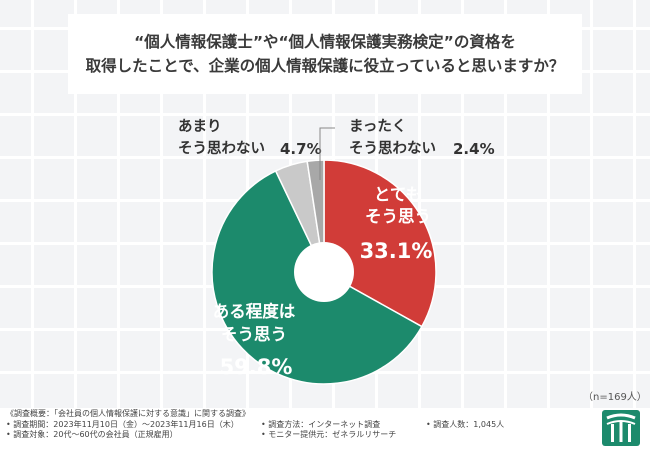 Image resolution: width=650 pixels, height=450 pixels. I want to click on survey-target: • 調査対象：20代～60代の会社員（正規雇用）, so click(92, 434).